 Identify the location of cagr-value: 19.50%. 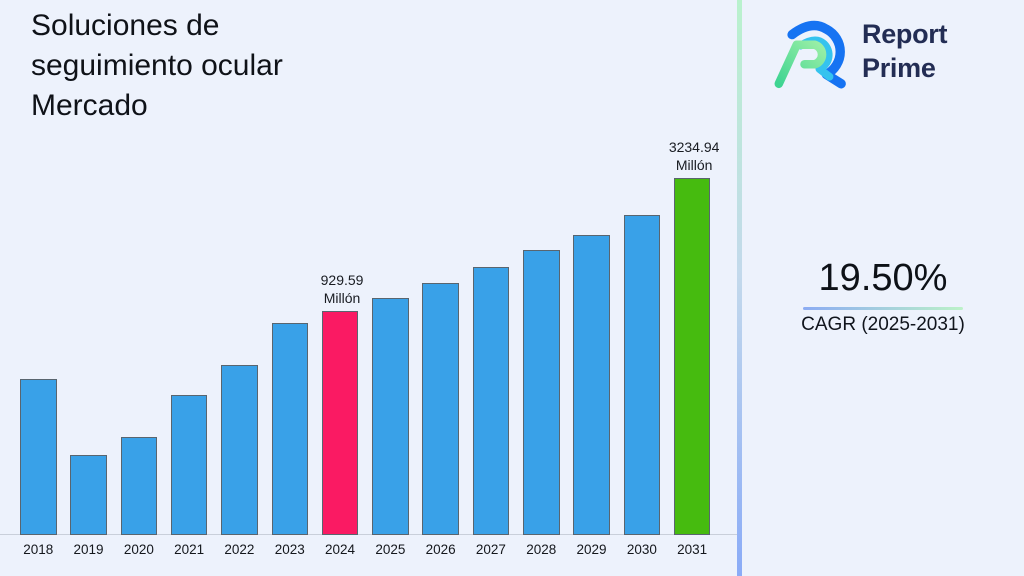
(883, 278).